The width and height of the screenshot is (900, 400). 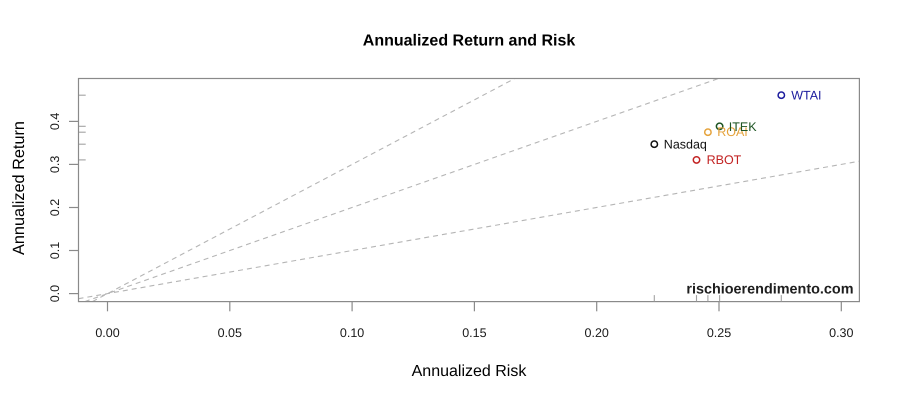 What do you see at coordinates (724, 160) in the screenshot?
I see `svg-text: RBOT` at bounding box center [724, 160].